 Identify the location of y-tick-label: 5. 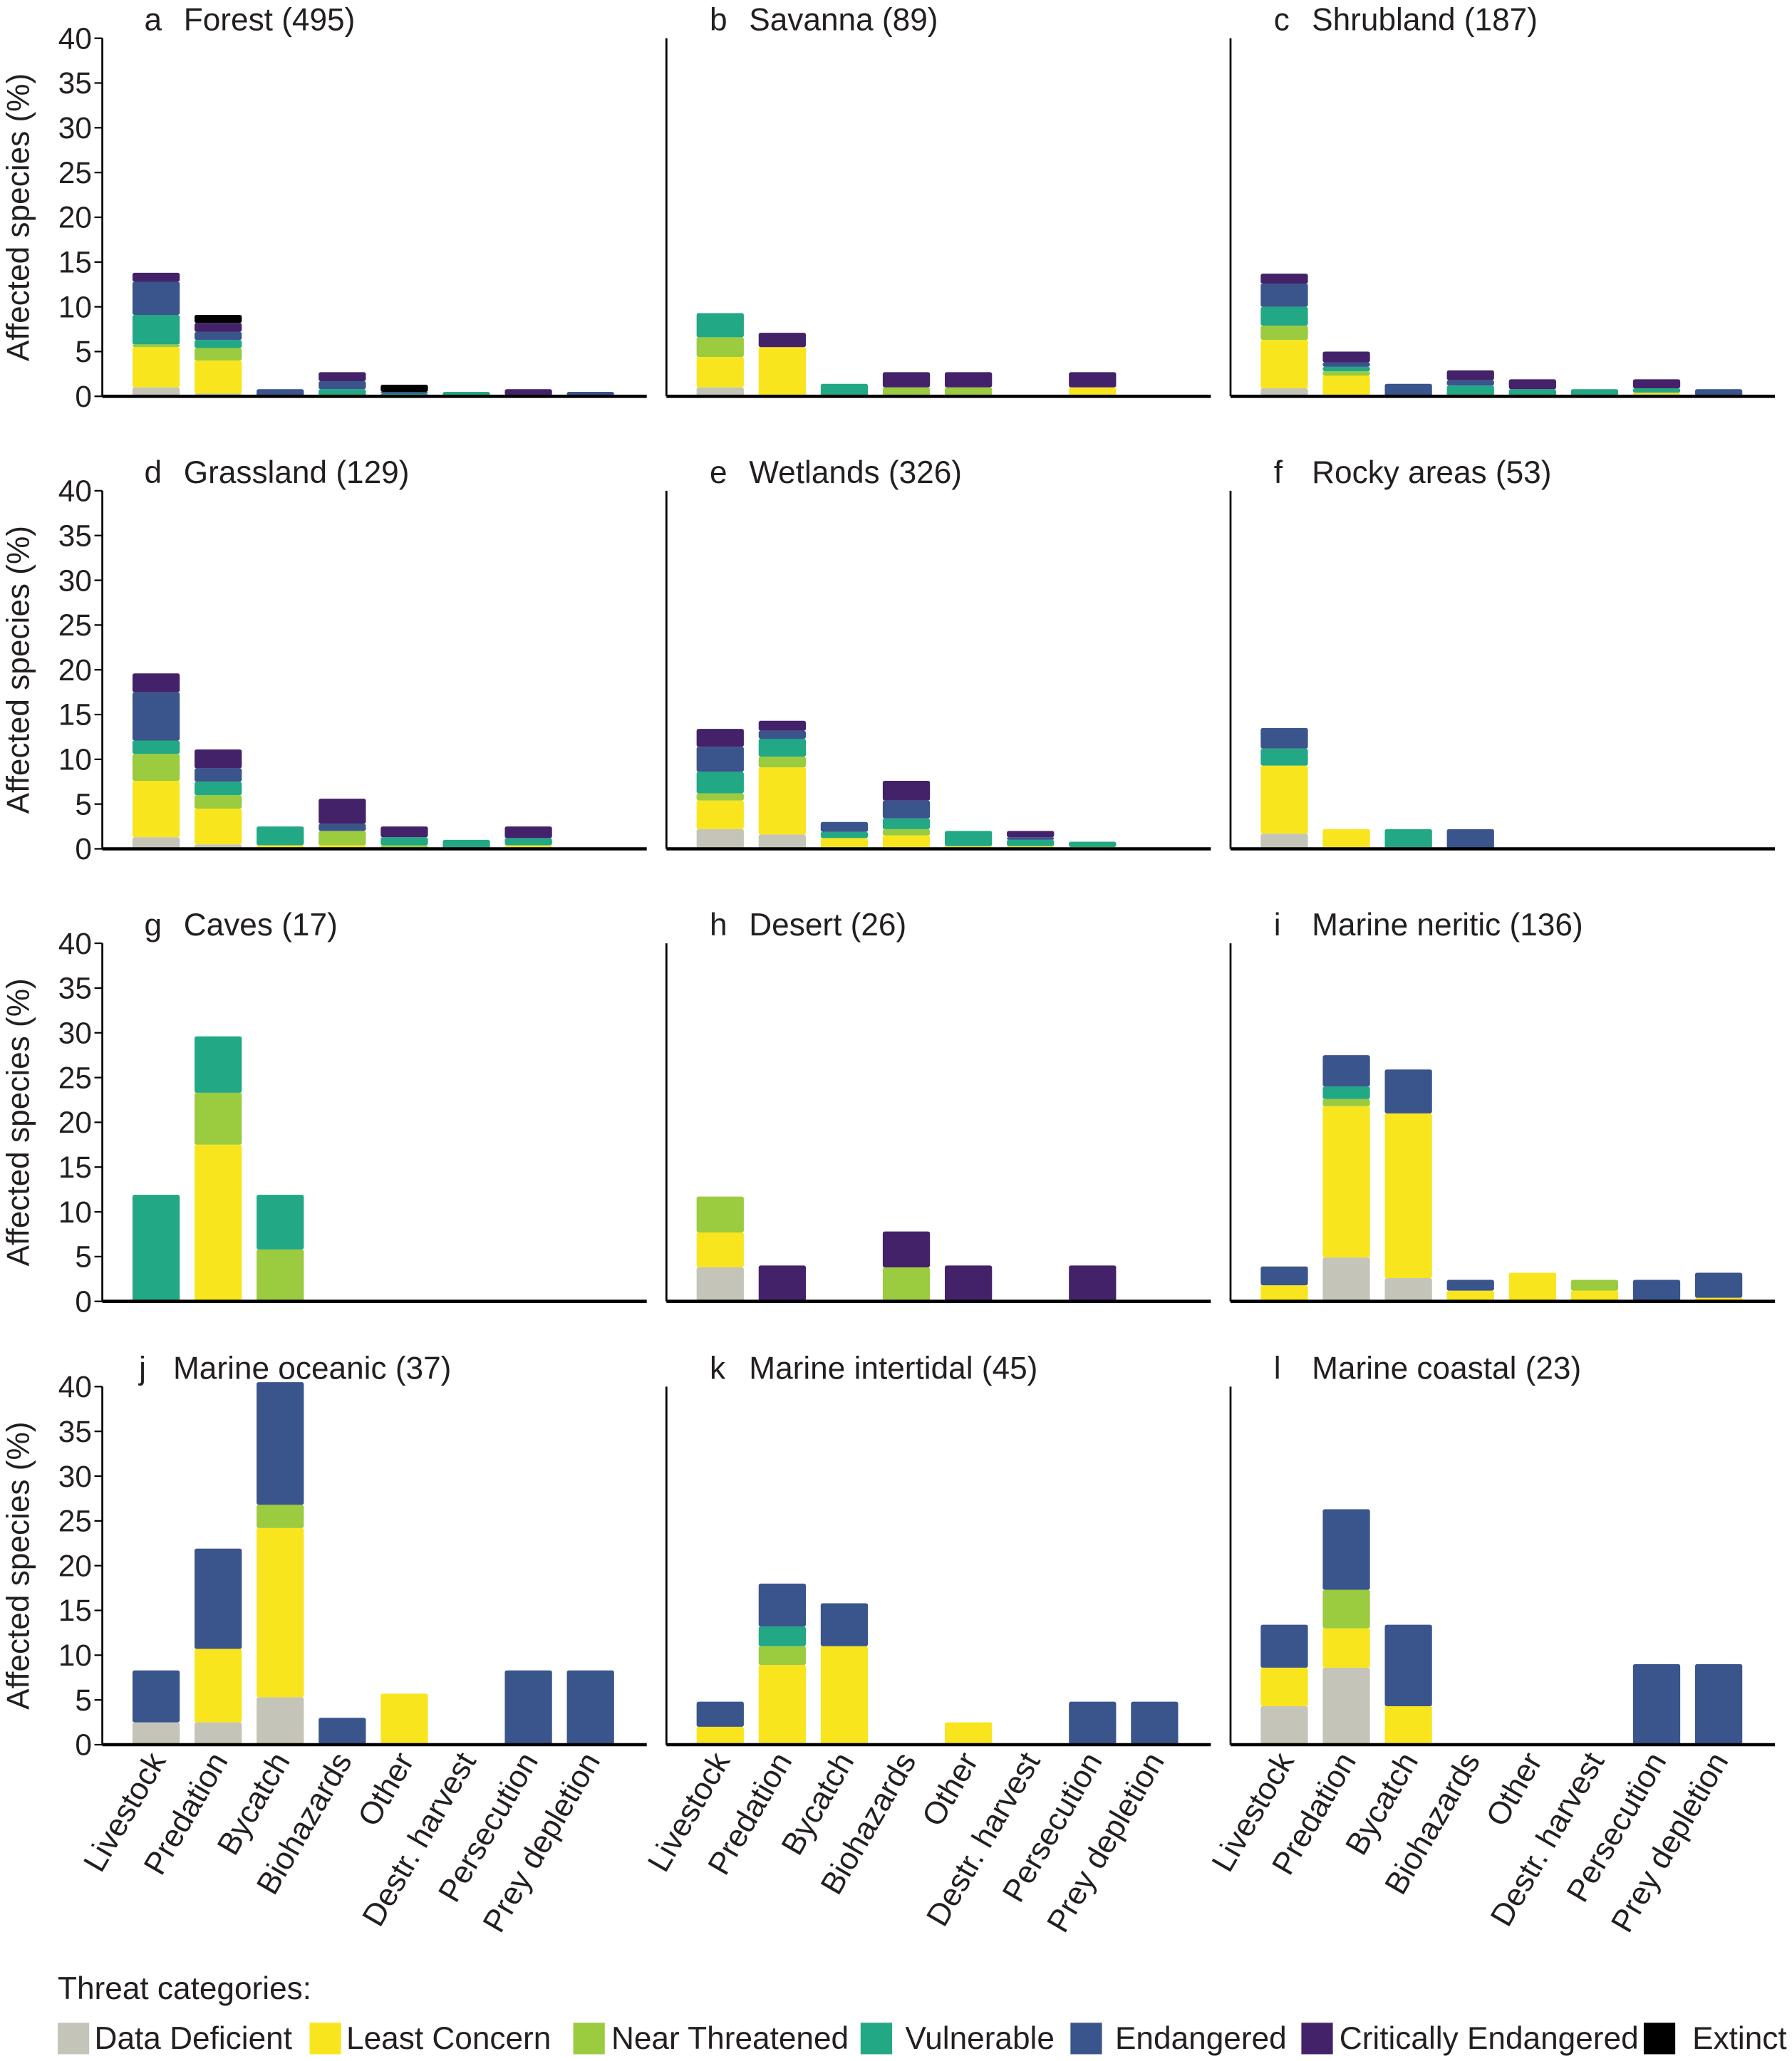
(83, 1700).